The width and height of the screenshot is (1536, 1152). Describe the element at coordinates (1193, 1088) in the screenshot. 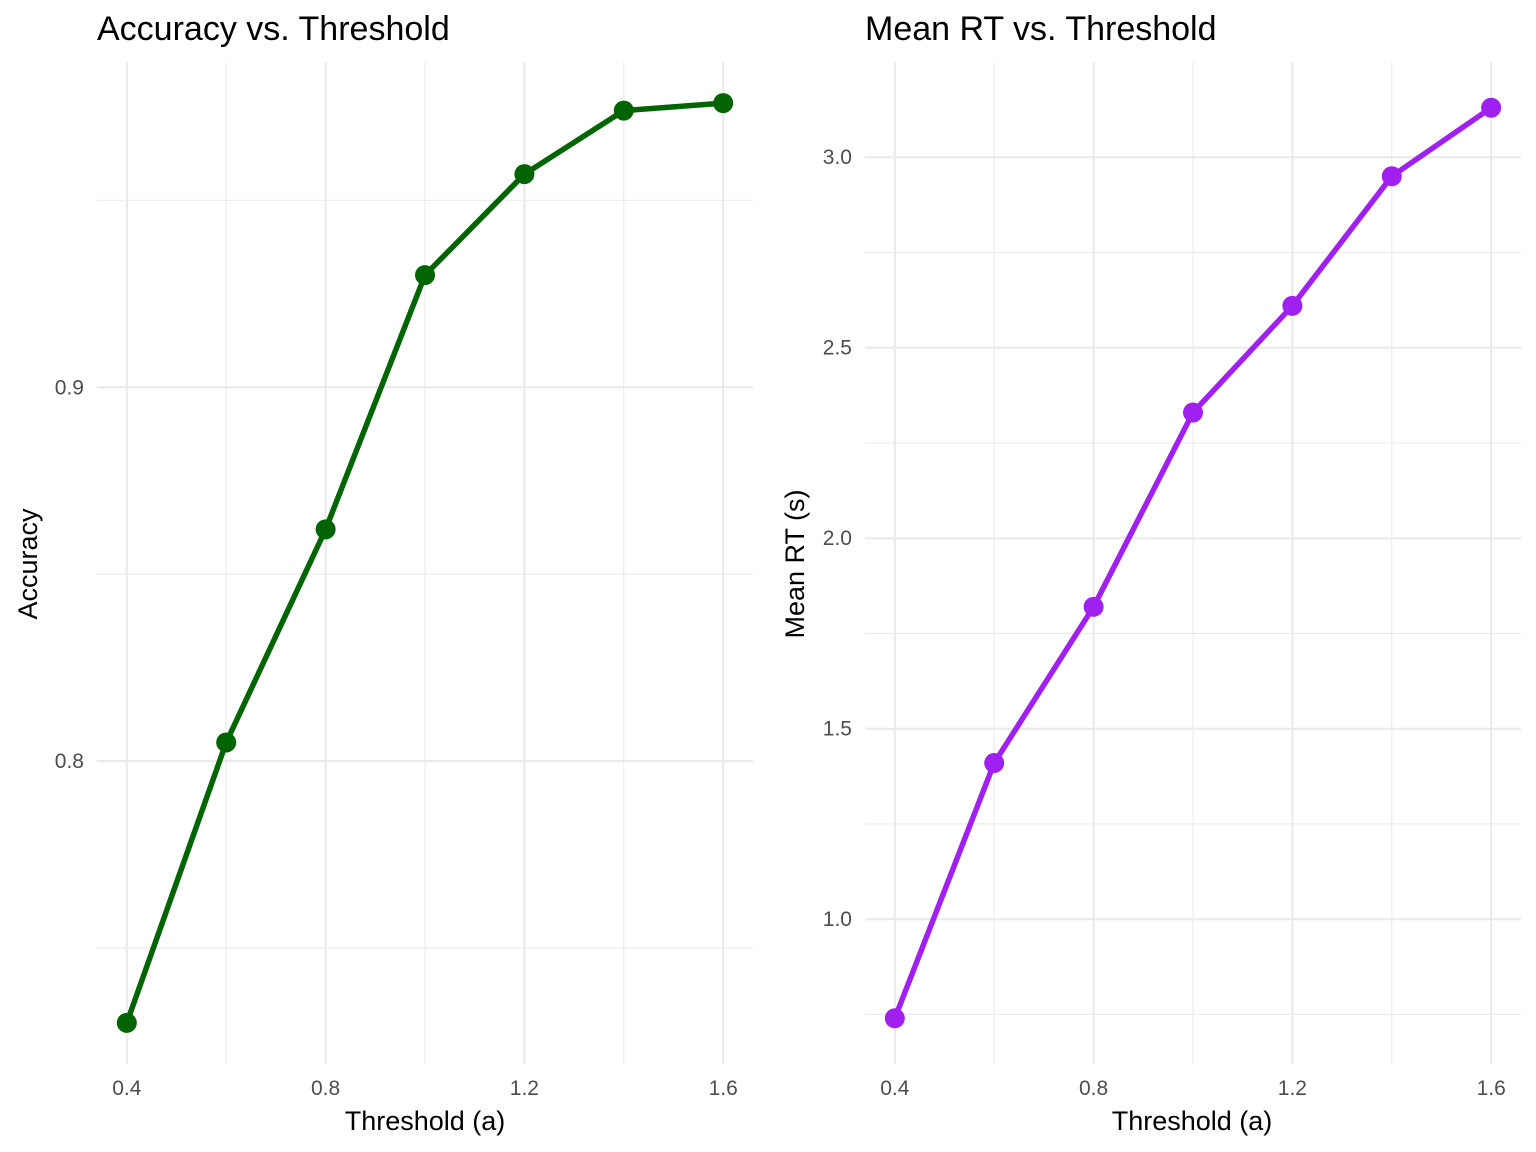

I see `mean-rt-x-ticks: 0.4 0.8 1.2 1.6` at that location.